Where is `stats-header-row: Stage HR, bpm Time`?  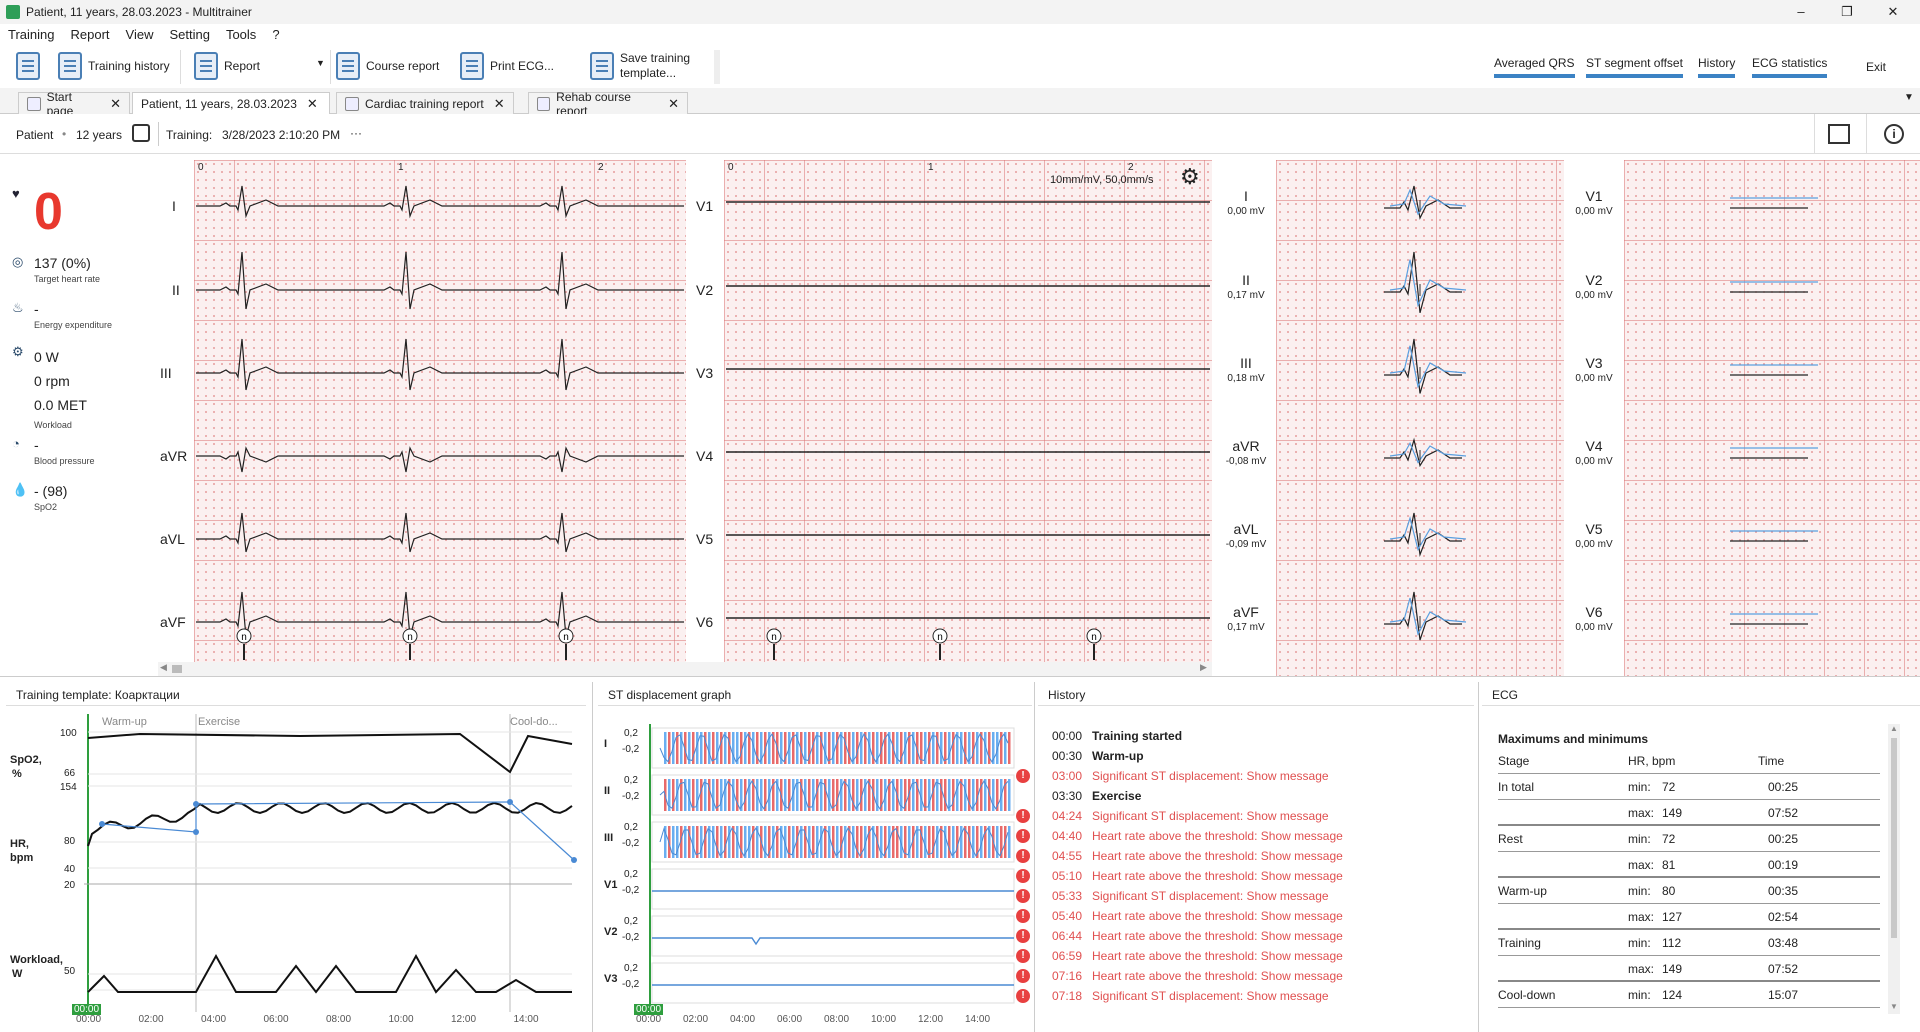
stats-header-row: Stage HR, bpm Time is located at coordinates (1689, 761).